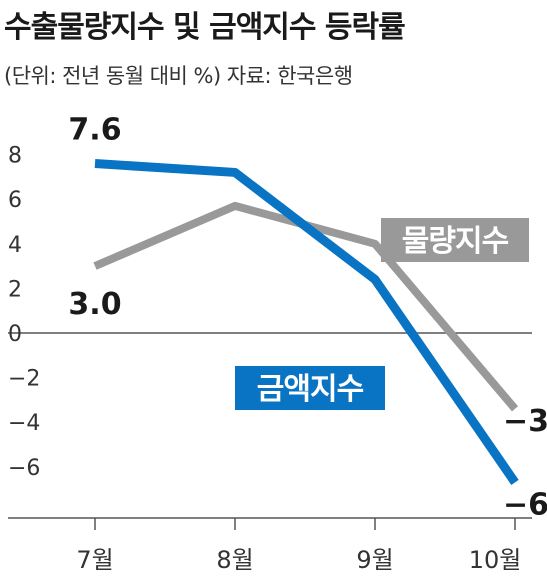  I want to click on y-tick-label: 0, so click(15, 334).